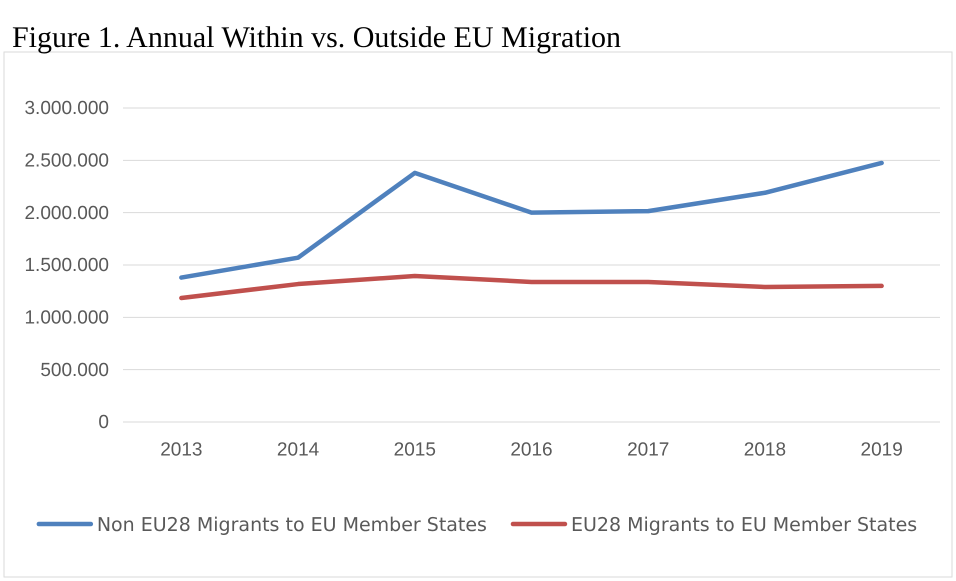  I want to click on chart-title: Figure 1. Annual Within vs. Outside EU Migration, so click(317, 37).